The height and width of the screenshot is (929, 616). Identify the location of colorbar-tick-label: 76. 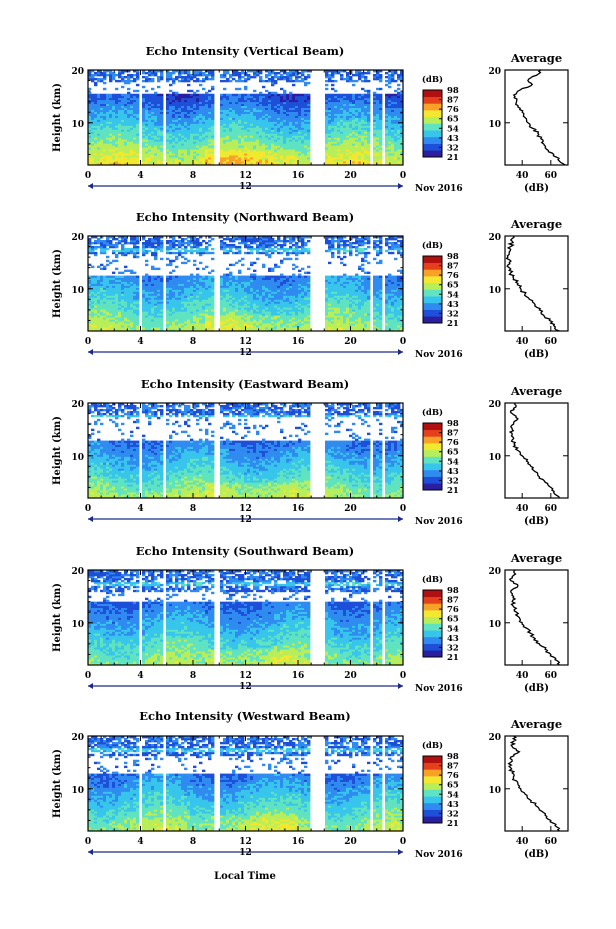
(453, 110).